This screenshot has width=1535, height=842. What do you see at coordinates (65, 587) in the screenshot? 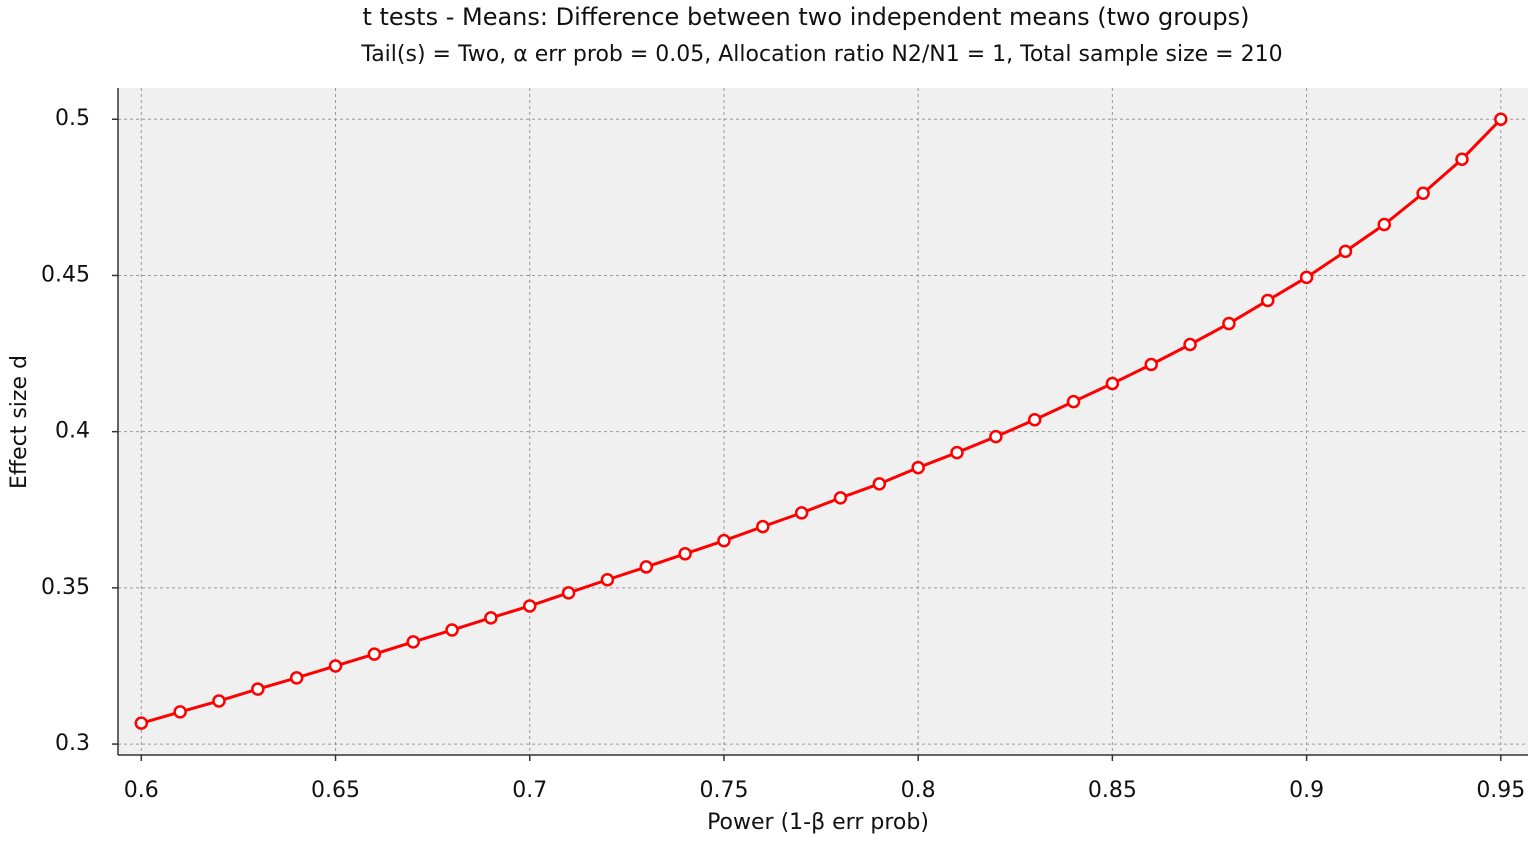
I see `y-tick-label: 0.35` at bounding box center [65, 587].